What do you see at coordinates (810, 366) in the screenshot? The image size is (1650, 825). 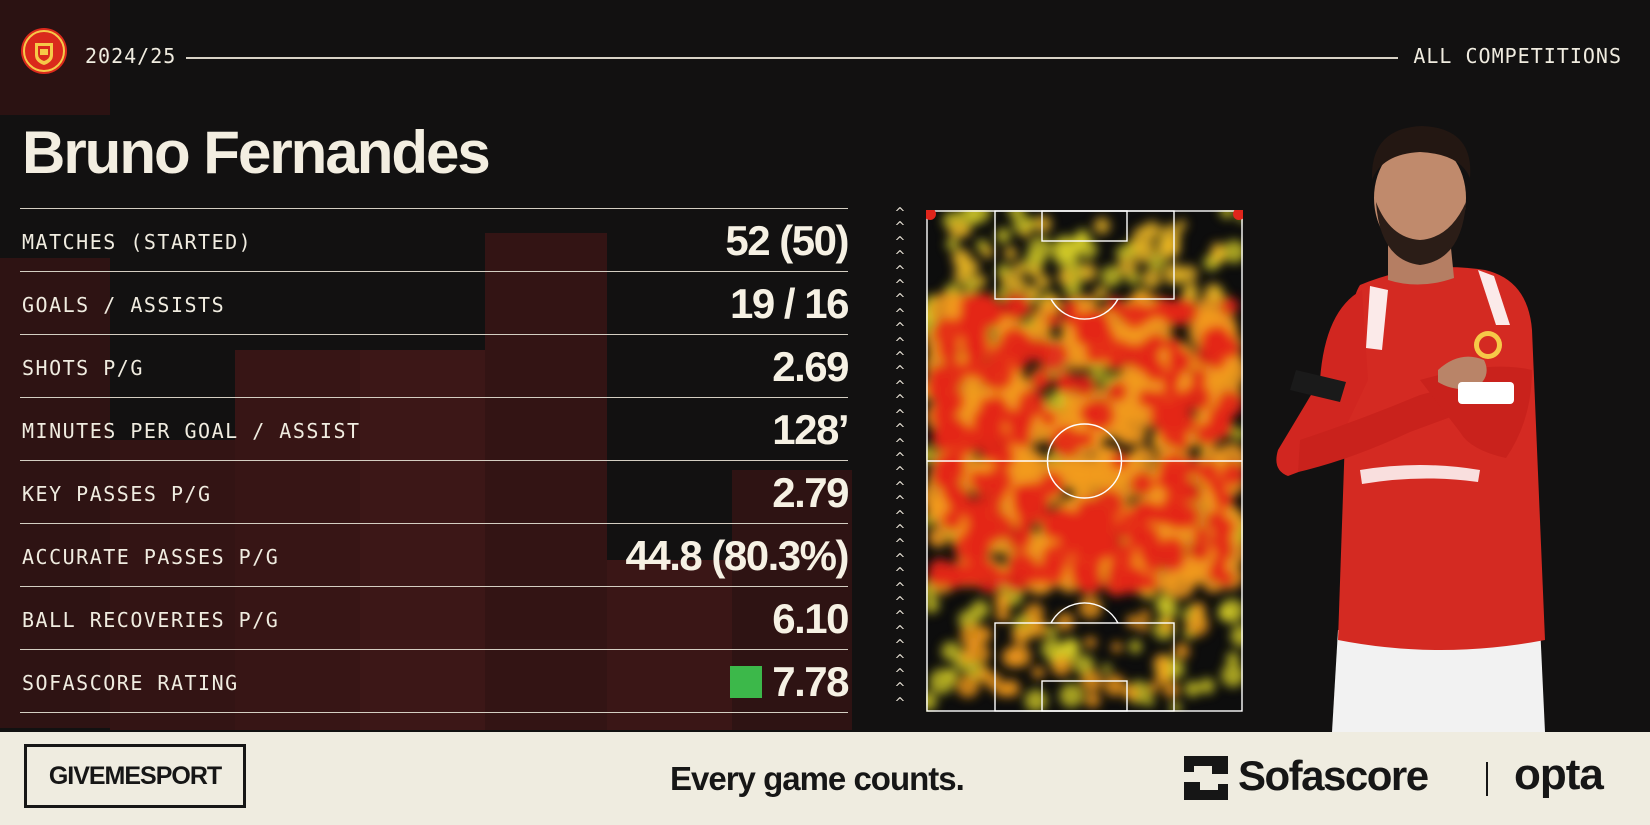 I see `stat-value: 2.69` at bounding box center [810, 366].